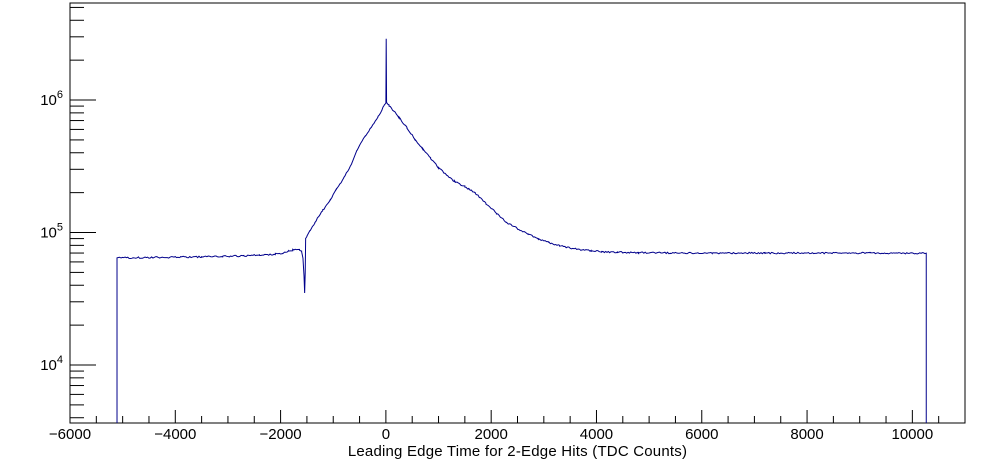 This screenshot has width=996, height=472. What do you see at coordinates (806, 434) in the screenshot?
I see `x-tick-label: 8000` at bounding box center [806, 434].